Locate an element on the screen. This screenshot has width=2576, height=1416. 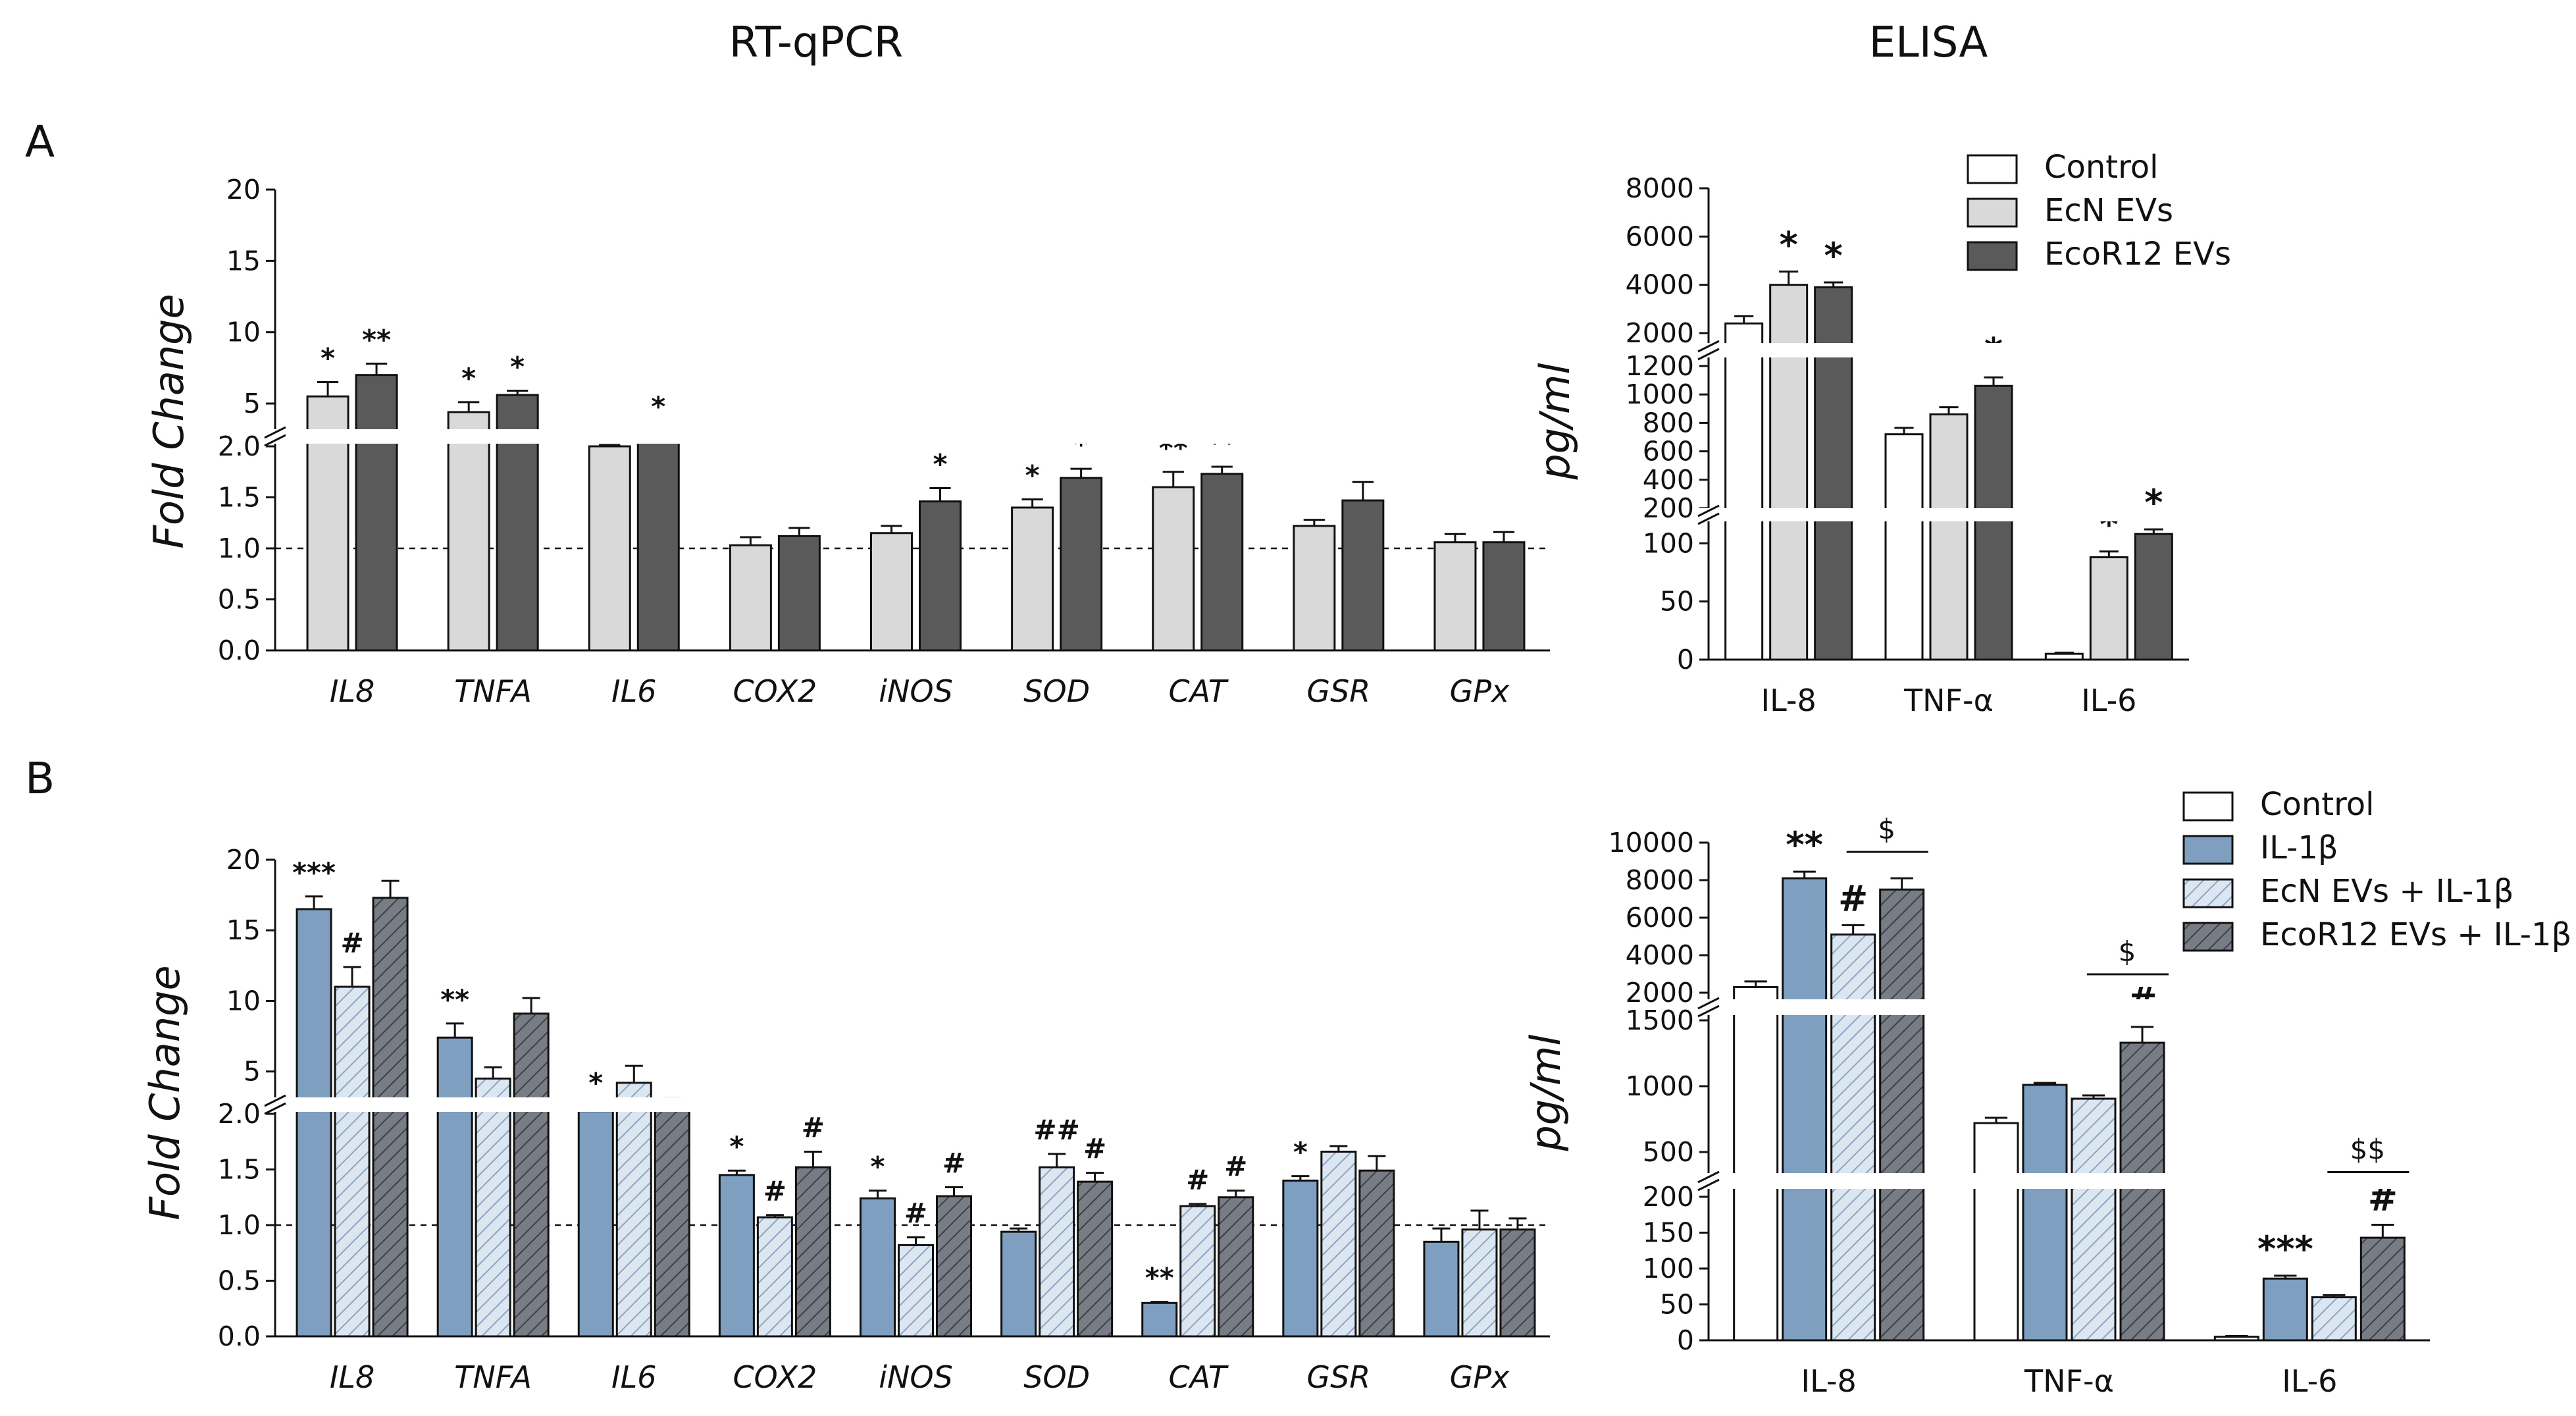
y-tick-label: 0 is located at coordinates (1685, 660).